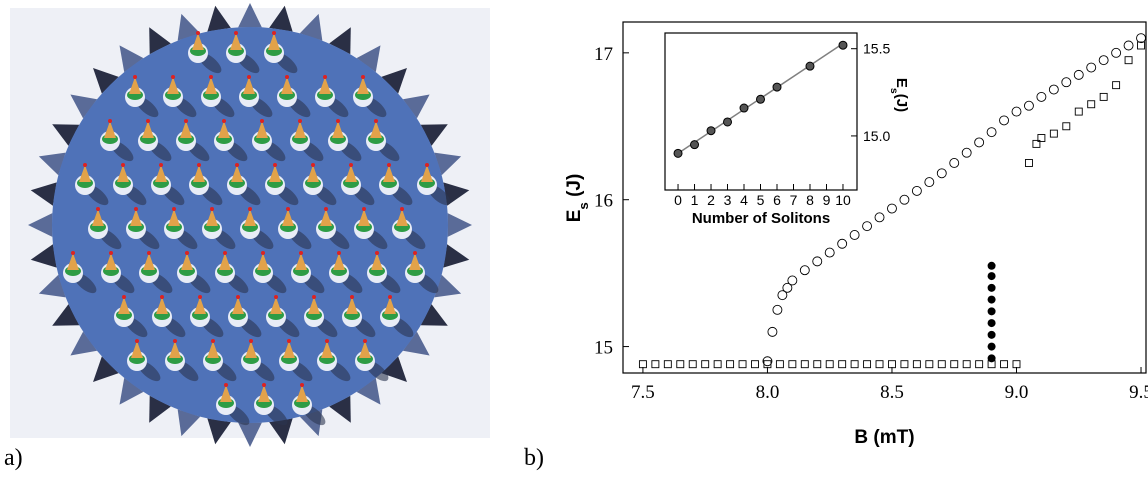 The width and height of the screenshot is (1148, 477). Describe the element at coordinates (777, 200) in the screenshot. I see `x-tick-label: 6` at that location.